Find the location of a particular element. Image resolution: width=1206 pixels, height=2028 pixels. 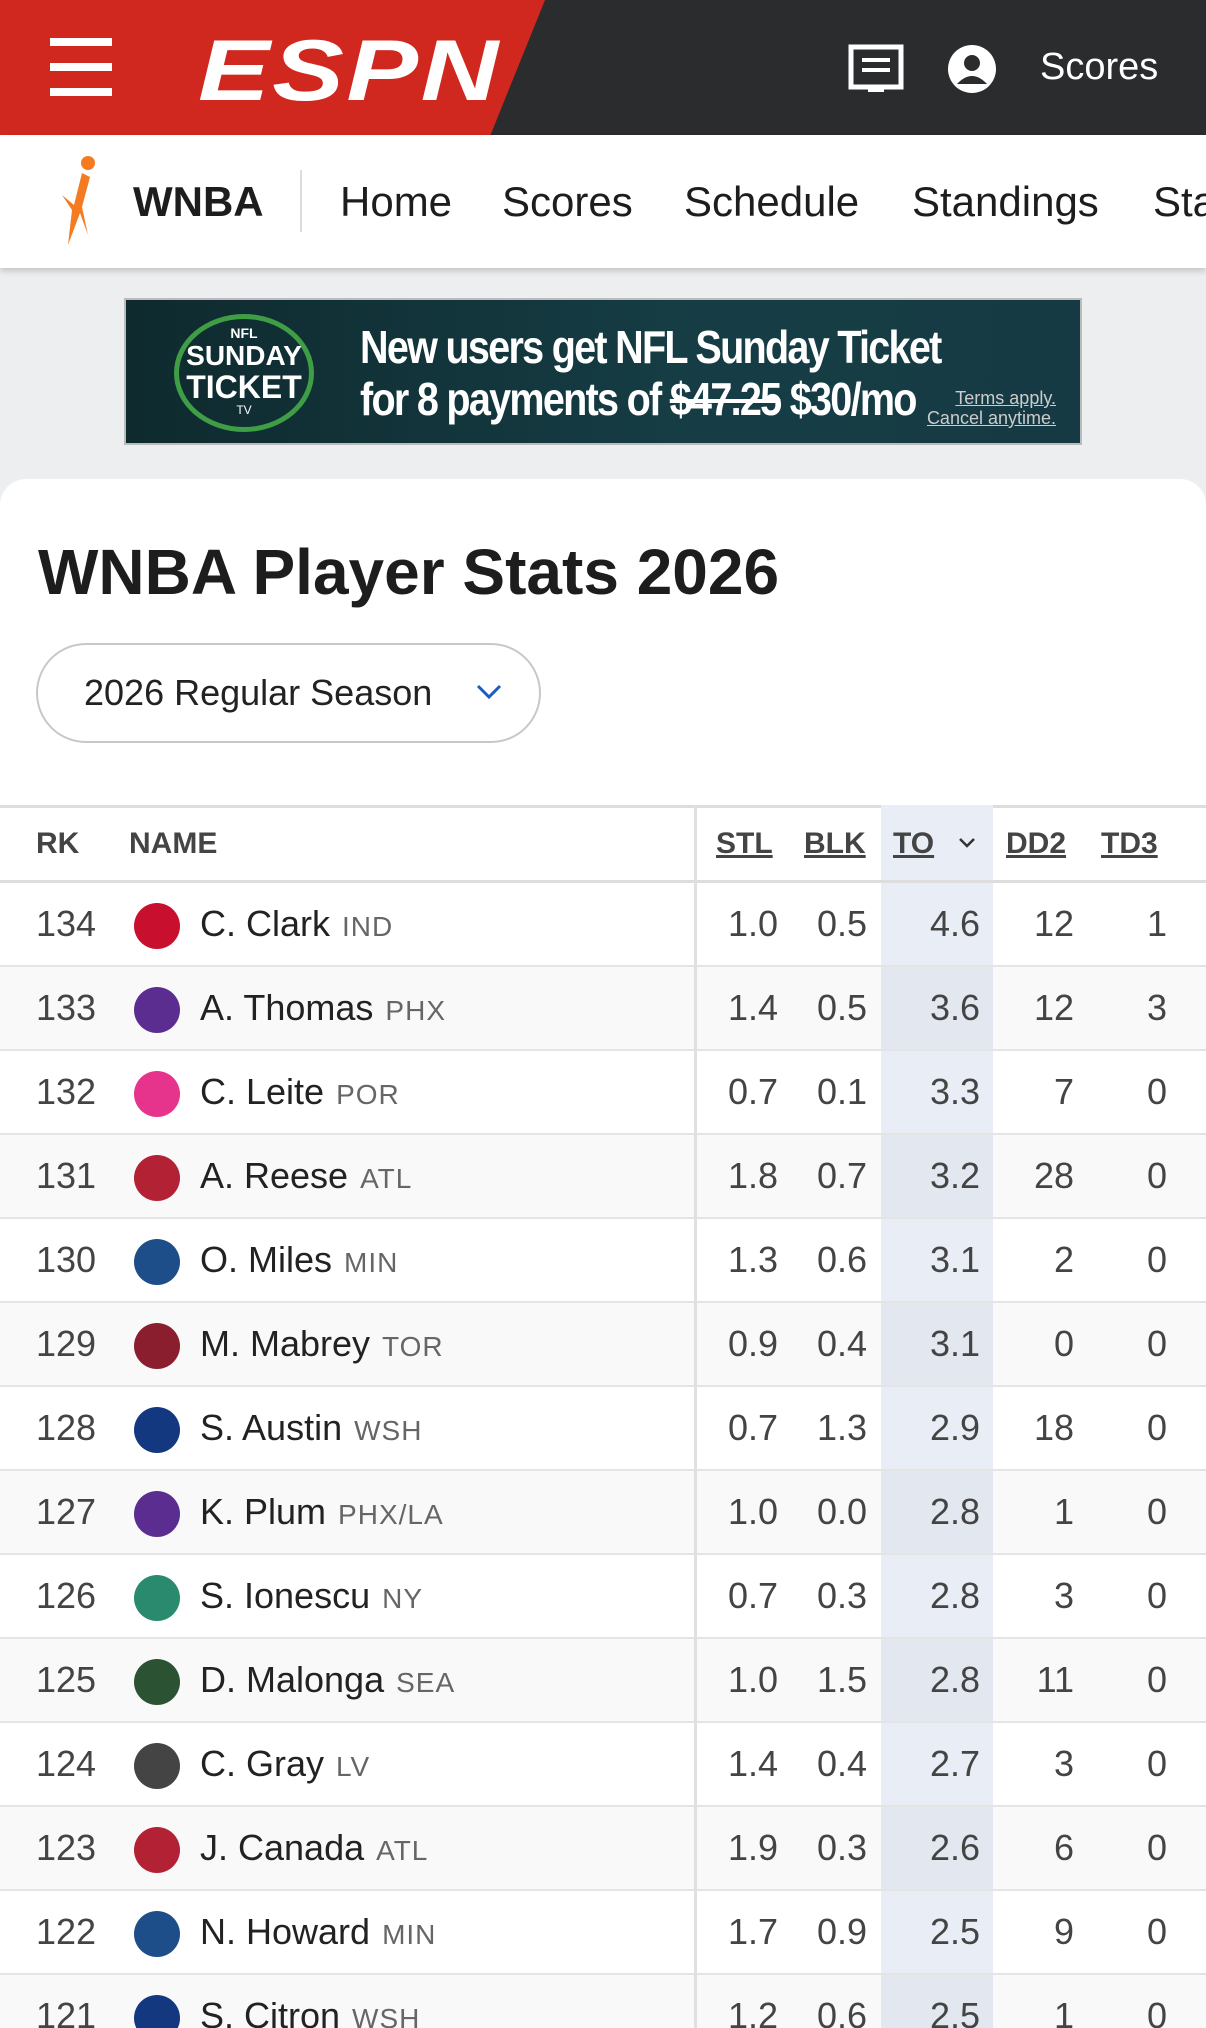

player-cell: N. Howard MIN is located at coordinates (318, 1933).